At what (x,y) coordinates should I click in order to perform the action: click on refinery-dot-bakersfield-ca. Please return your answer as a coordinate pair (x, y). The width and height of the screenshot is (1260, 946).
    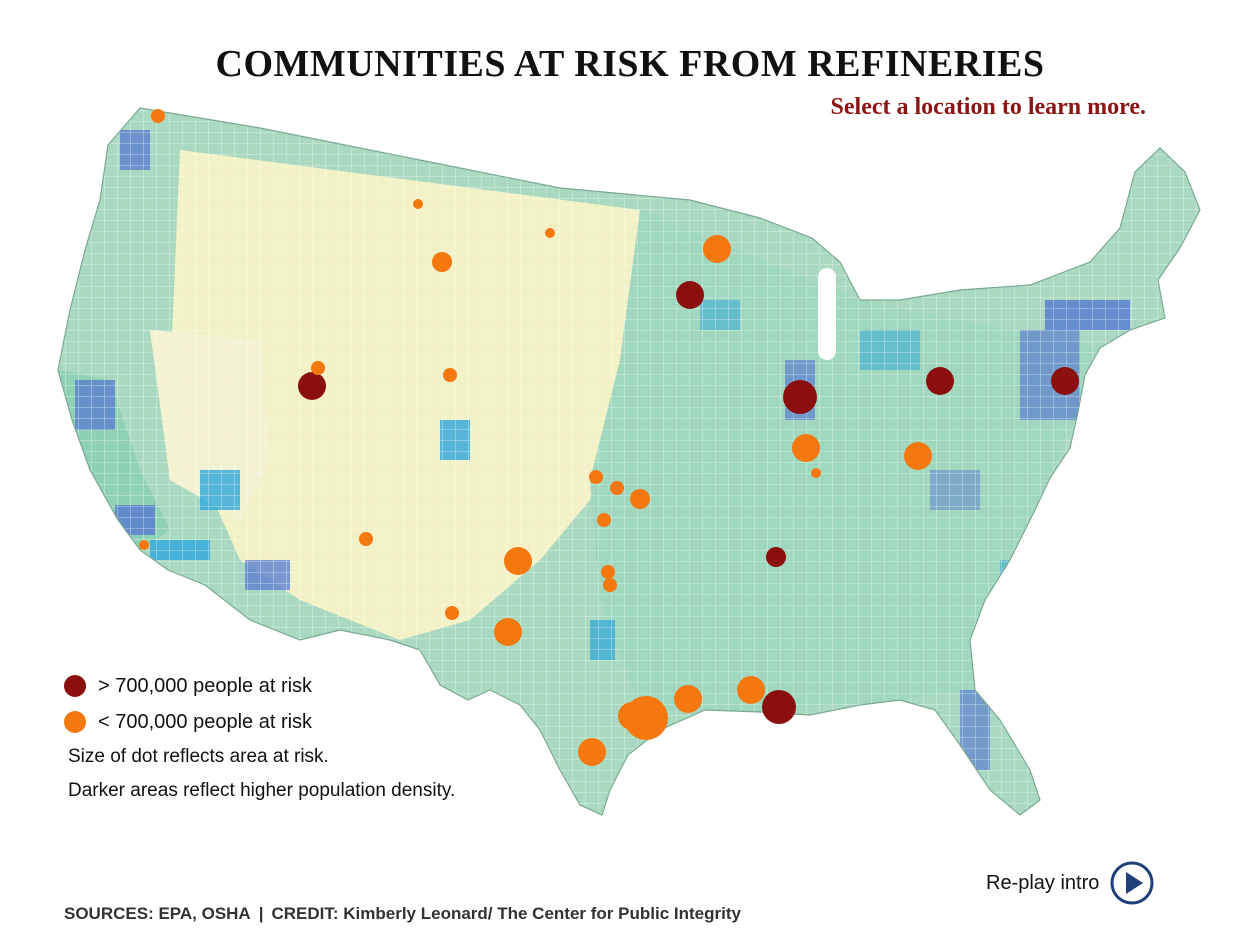
    Looking at the image, I should click on (144, 545).